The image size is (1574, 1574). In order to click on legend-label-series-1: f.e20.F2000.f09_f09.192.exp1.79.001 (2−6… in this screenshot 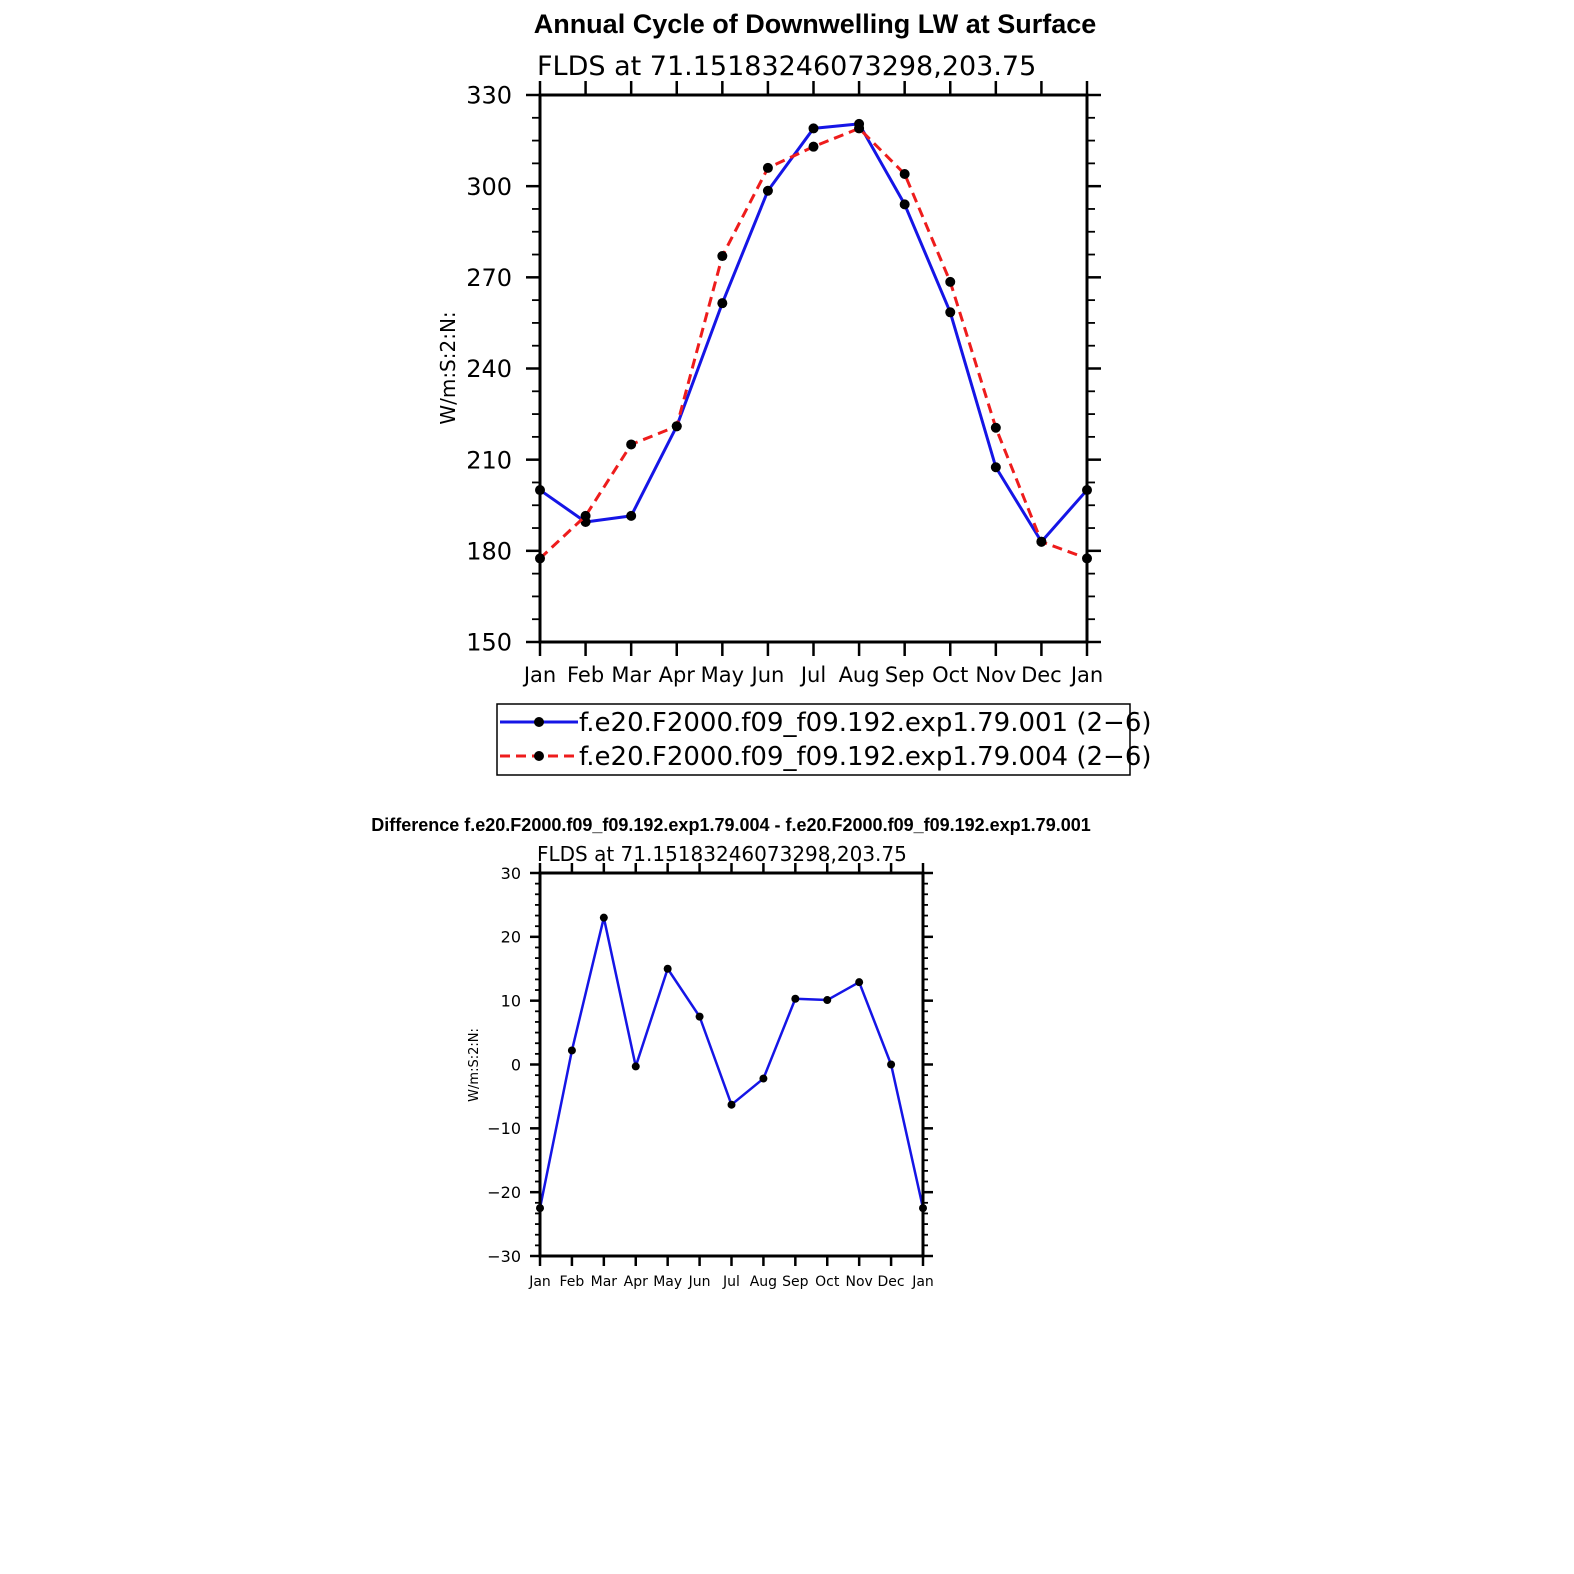, I will do `click(865, 723)`.